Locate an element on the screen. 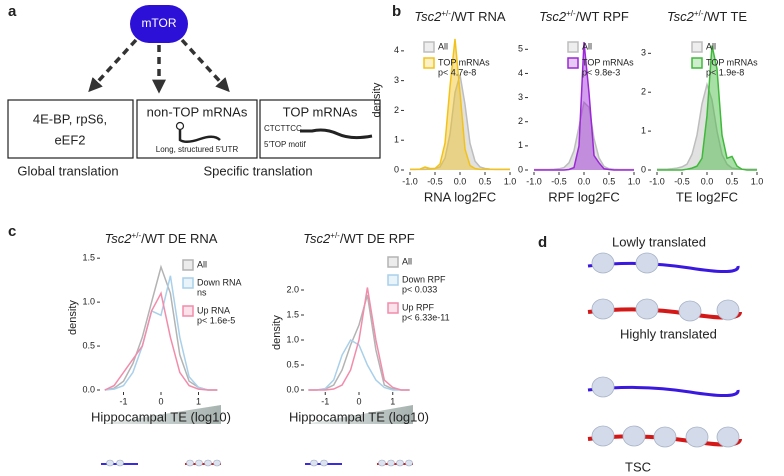 The image size is (784, 476). y-tick-label: 0.0 is located at coordinates (88, 389).